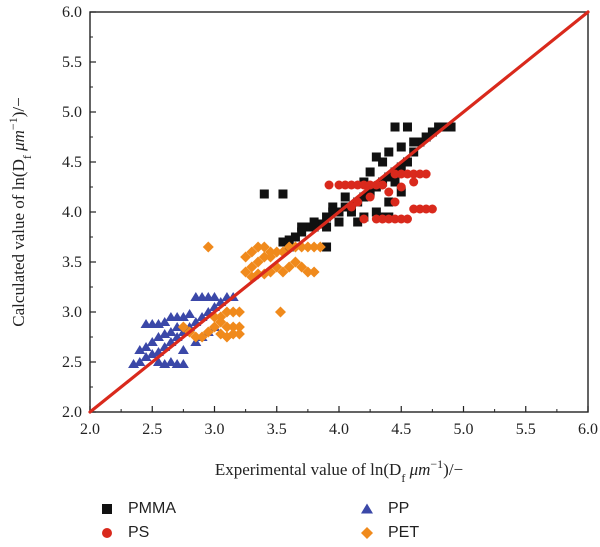 This screenshot has width=600, height=547. What do you see at coordinates (72, 212) in the screenshot?
I see `y-tick-label: 4.0` at bounding box center [72, 212].